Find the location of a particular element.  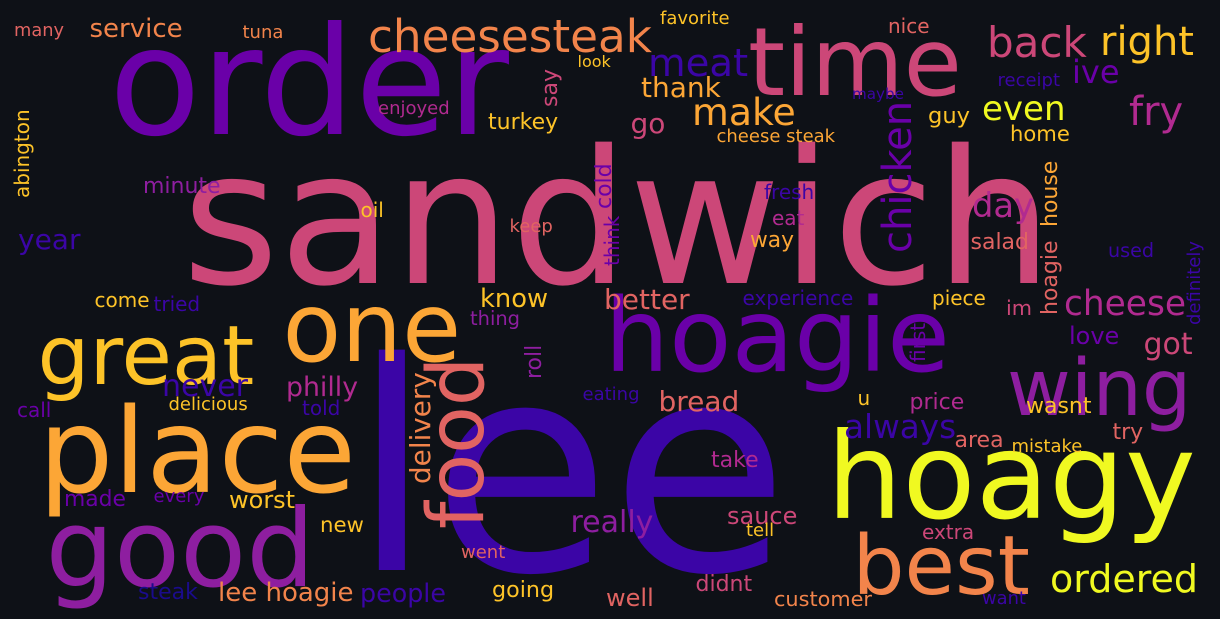

word-call-75: call is located at coordinates (34, 410).